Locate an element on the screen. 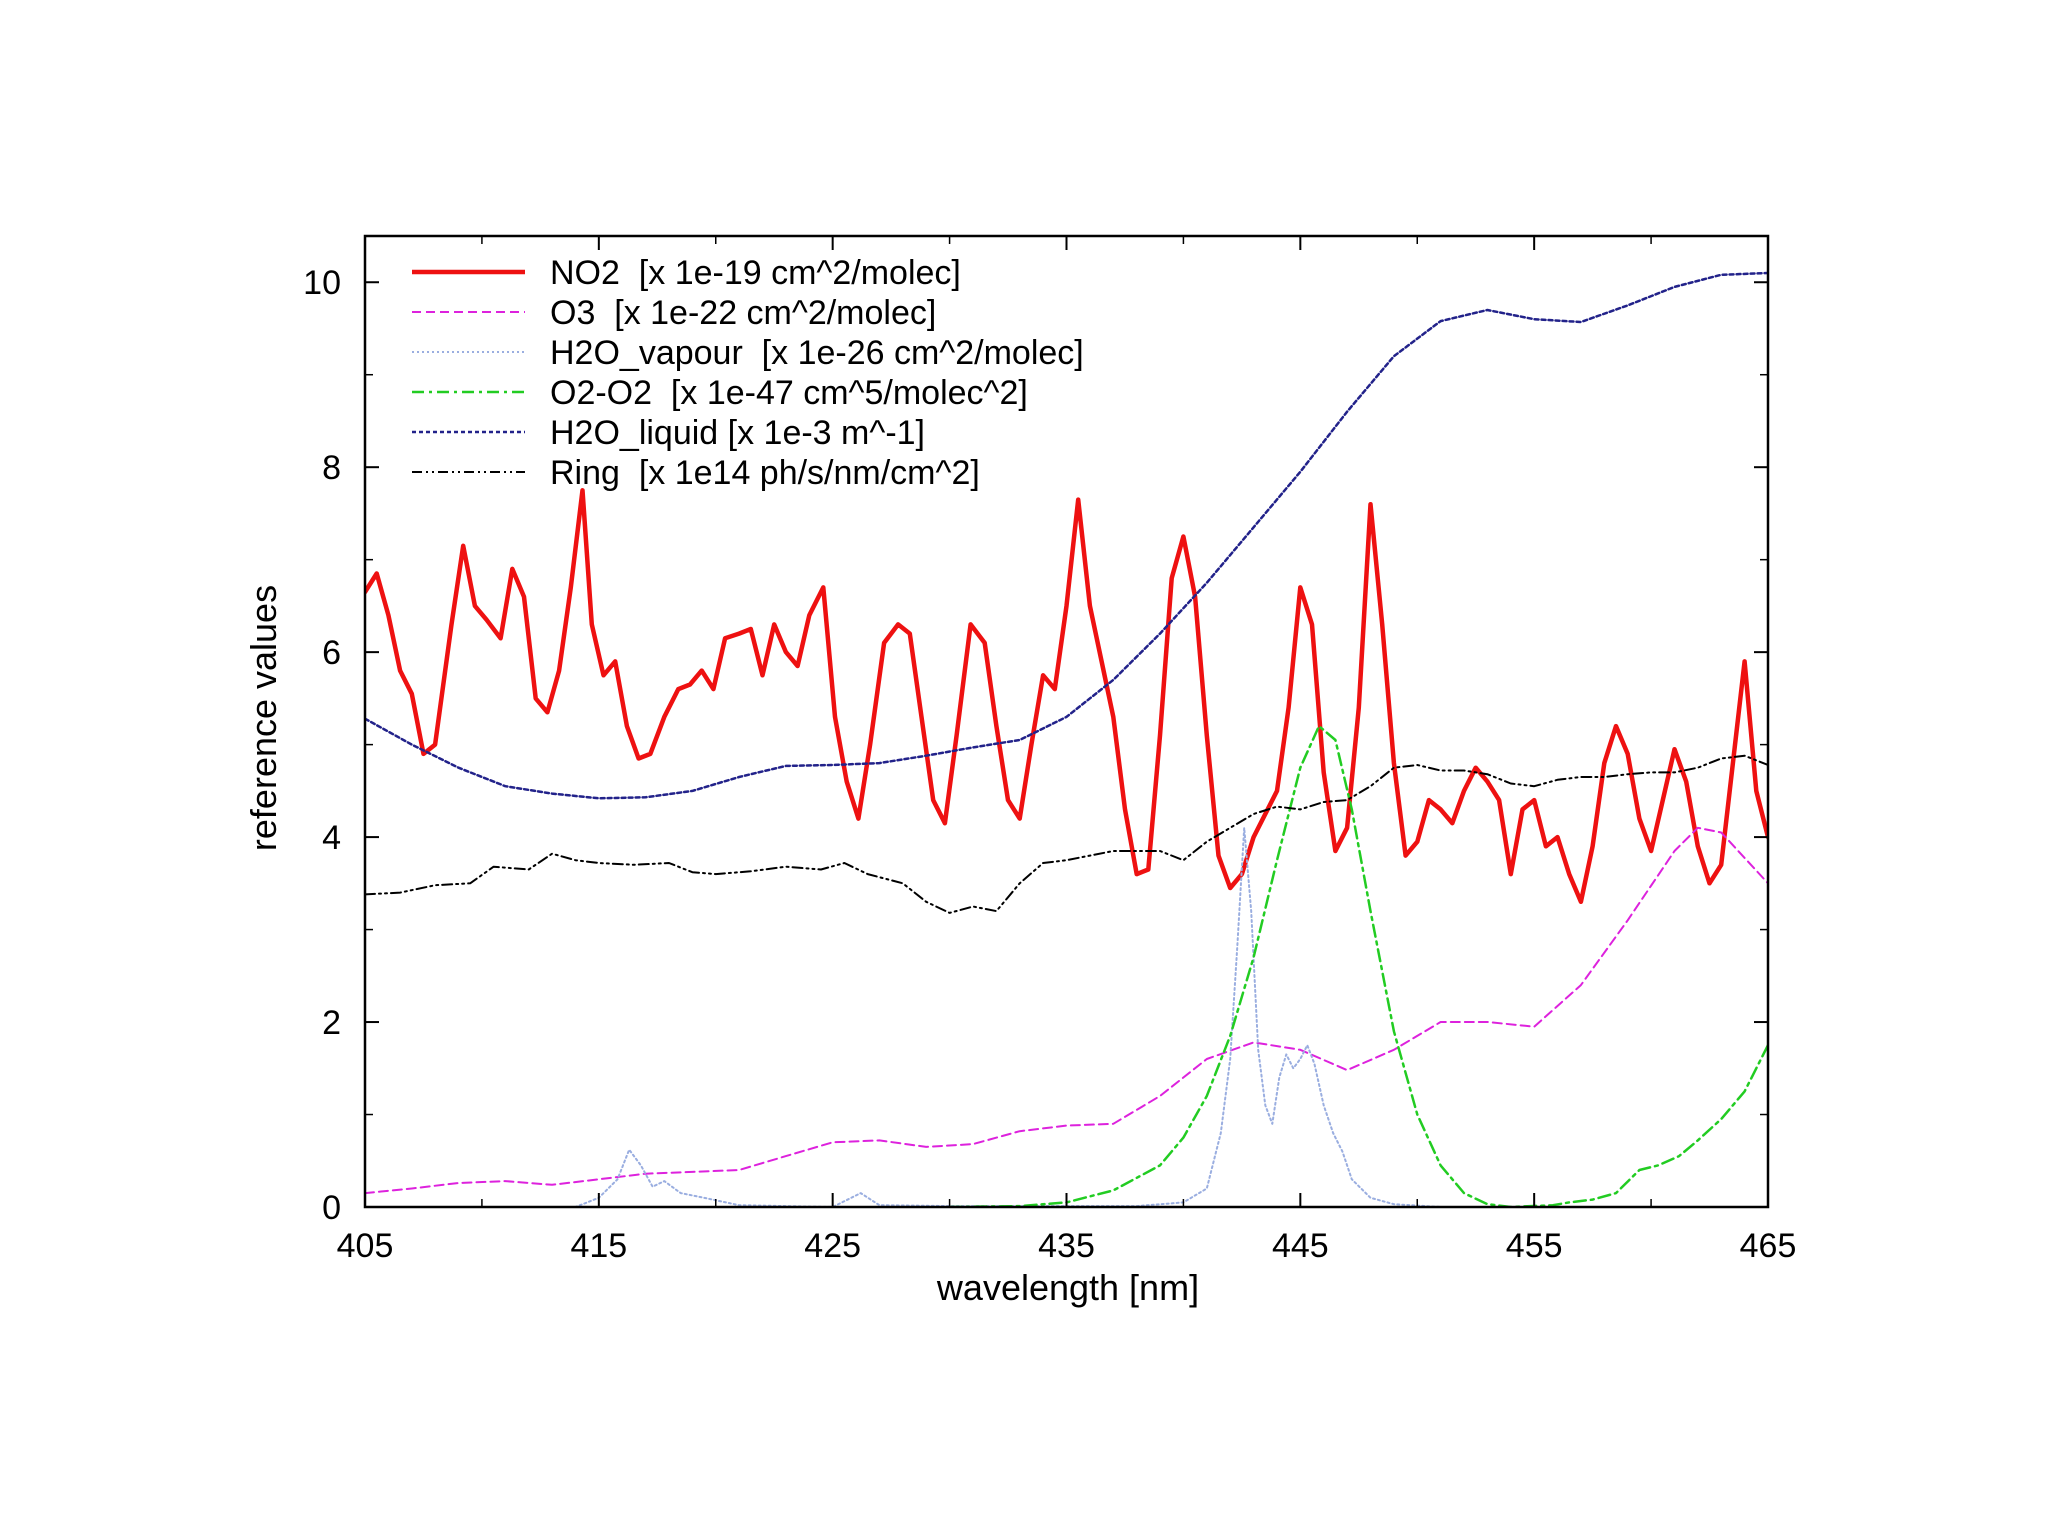 The height and width of the screenshot is (1536, 2048). x-tick-label: 455 is located at coordinates (1534, 1246).